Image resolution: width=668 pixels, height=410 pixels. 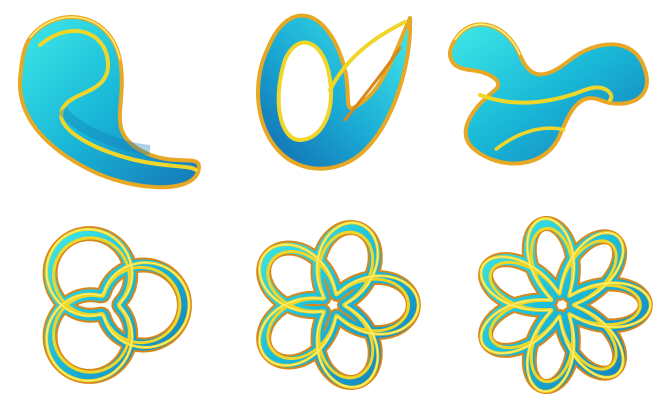 I want to click on five-lobe-knot, so click(x=338, y=305).